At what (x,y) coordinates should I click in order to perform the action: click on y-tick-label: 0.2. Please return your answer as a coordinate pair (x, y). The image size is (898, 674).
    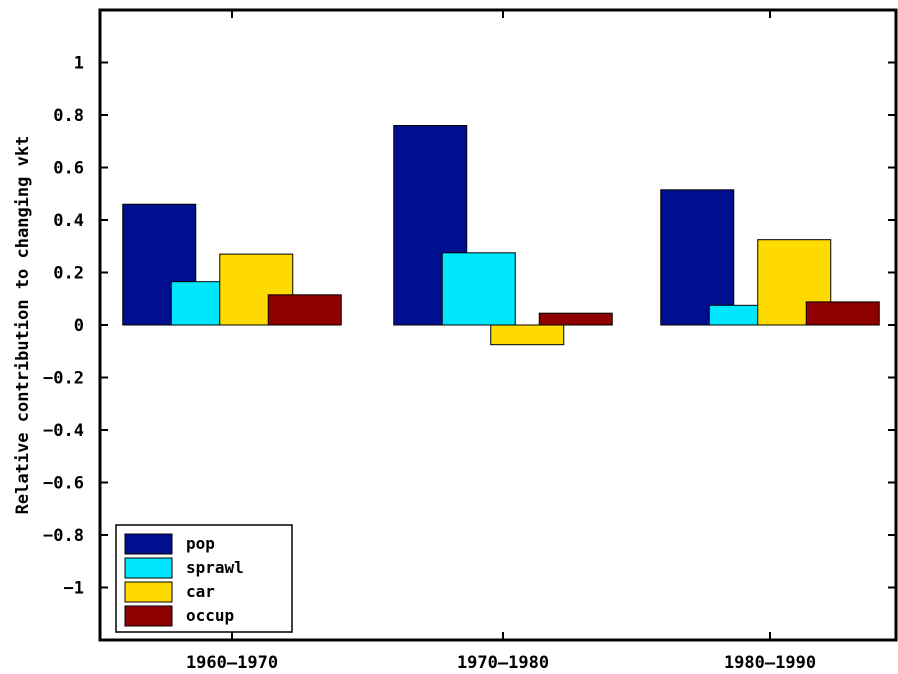
    Looking at the image, I should click on (68, 274).